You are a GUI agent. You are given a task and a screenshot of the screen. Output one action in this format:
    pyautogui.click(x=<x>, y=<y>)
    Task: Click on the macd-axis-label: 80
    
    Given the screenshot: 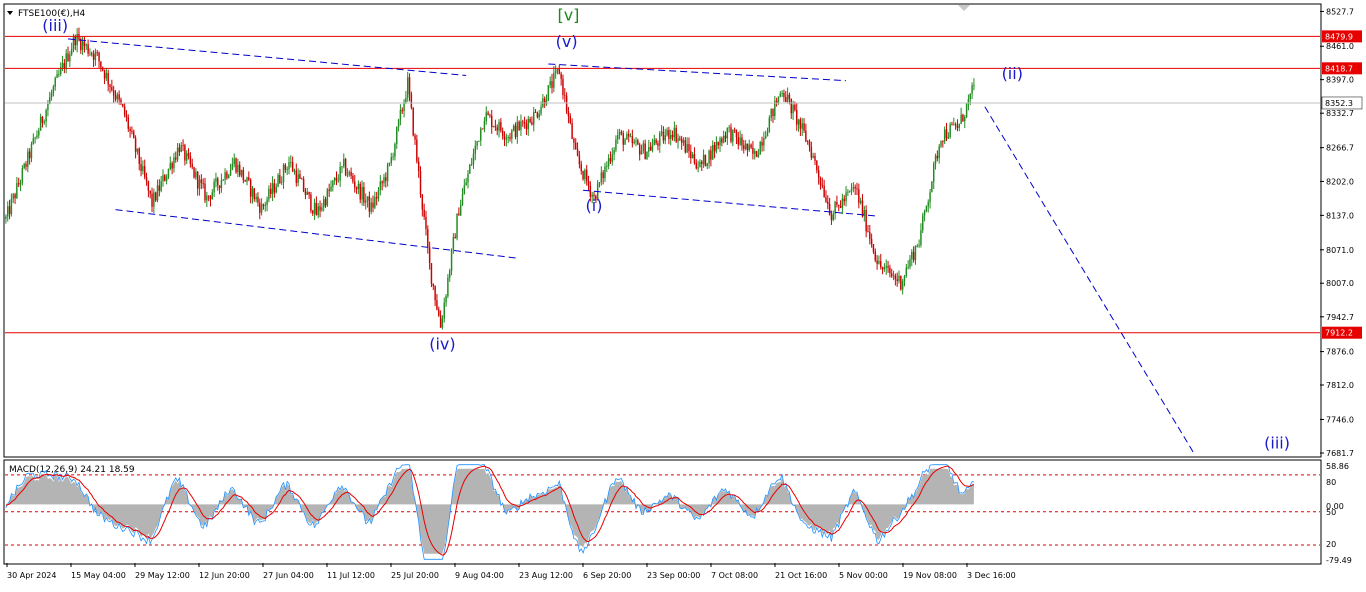 What is the action you would take?
    pyautogui.click(x=1331, y=482)
    